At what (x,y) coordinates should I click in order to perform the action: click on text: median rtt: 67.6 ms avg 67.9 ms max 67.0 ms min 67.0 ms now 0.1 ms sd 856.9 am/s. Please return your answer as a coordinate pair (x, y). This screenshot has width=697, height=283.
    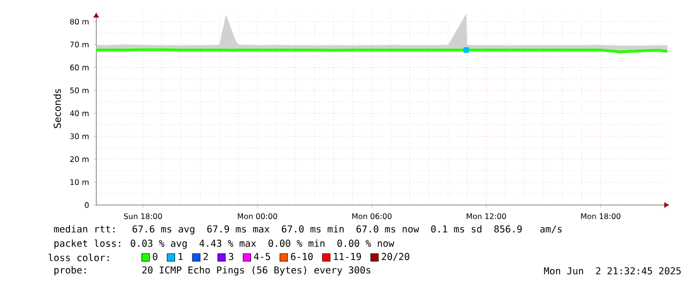
    Looking at the image, I should click on (308, 229).